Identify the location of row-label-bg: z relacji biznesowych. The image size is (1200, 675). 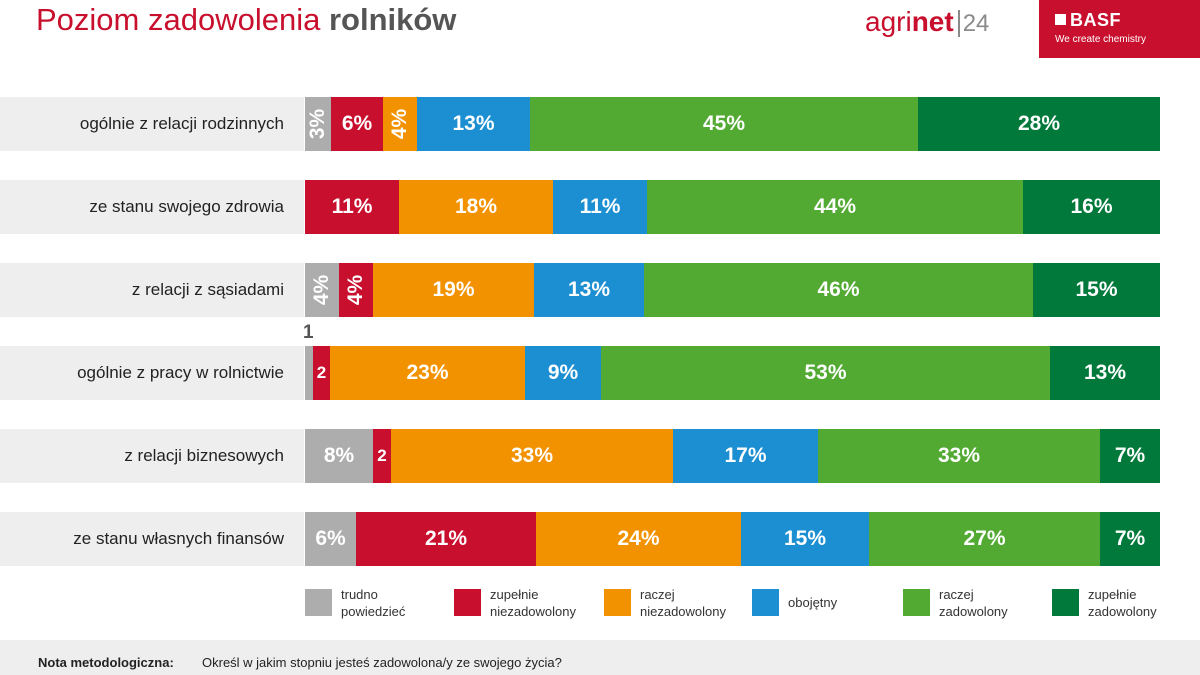
(152, 456).